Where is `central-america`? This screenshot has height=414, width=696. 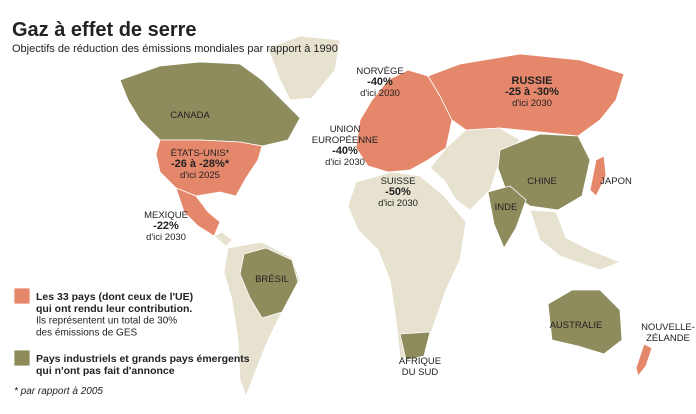 central-america is located at coordinates (223, 239).